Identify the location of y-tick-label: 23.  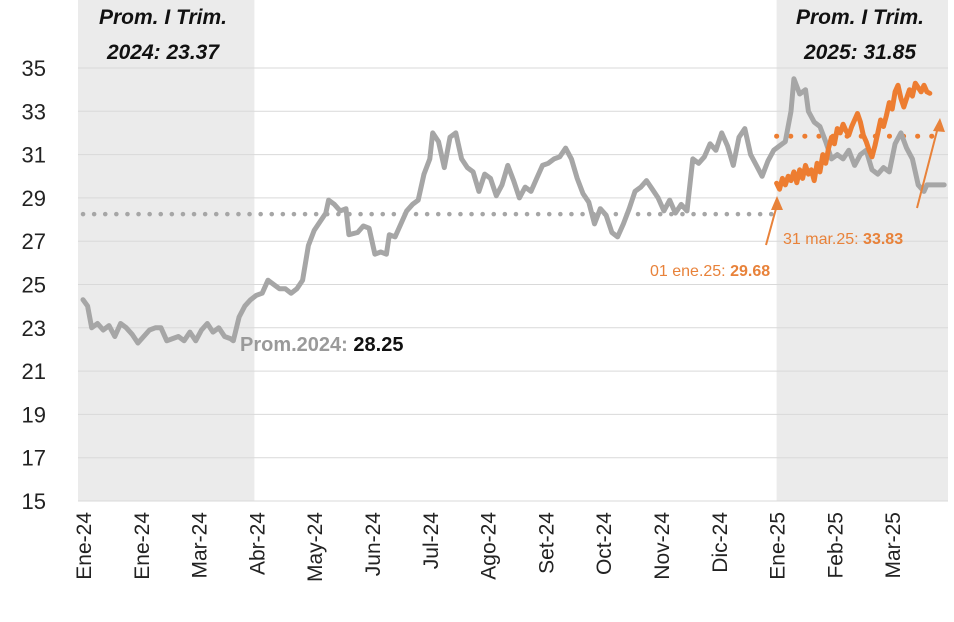
(34, 328).